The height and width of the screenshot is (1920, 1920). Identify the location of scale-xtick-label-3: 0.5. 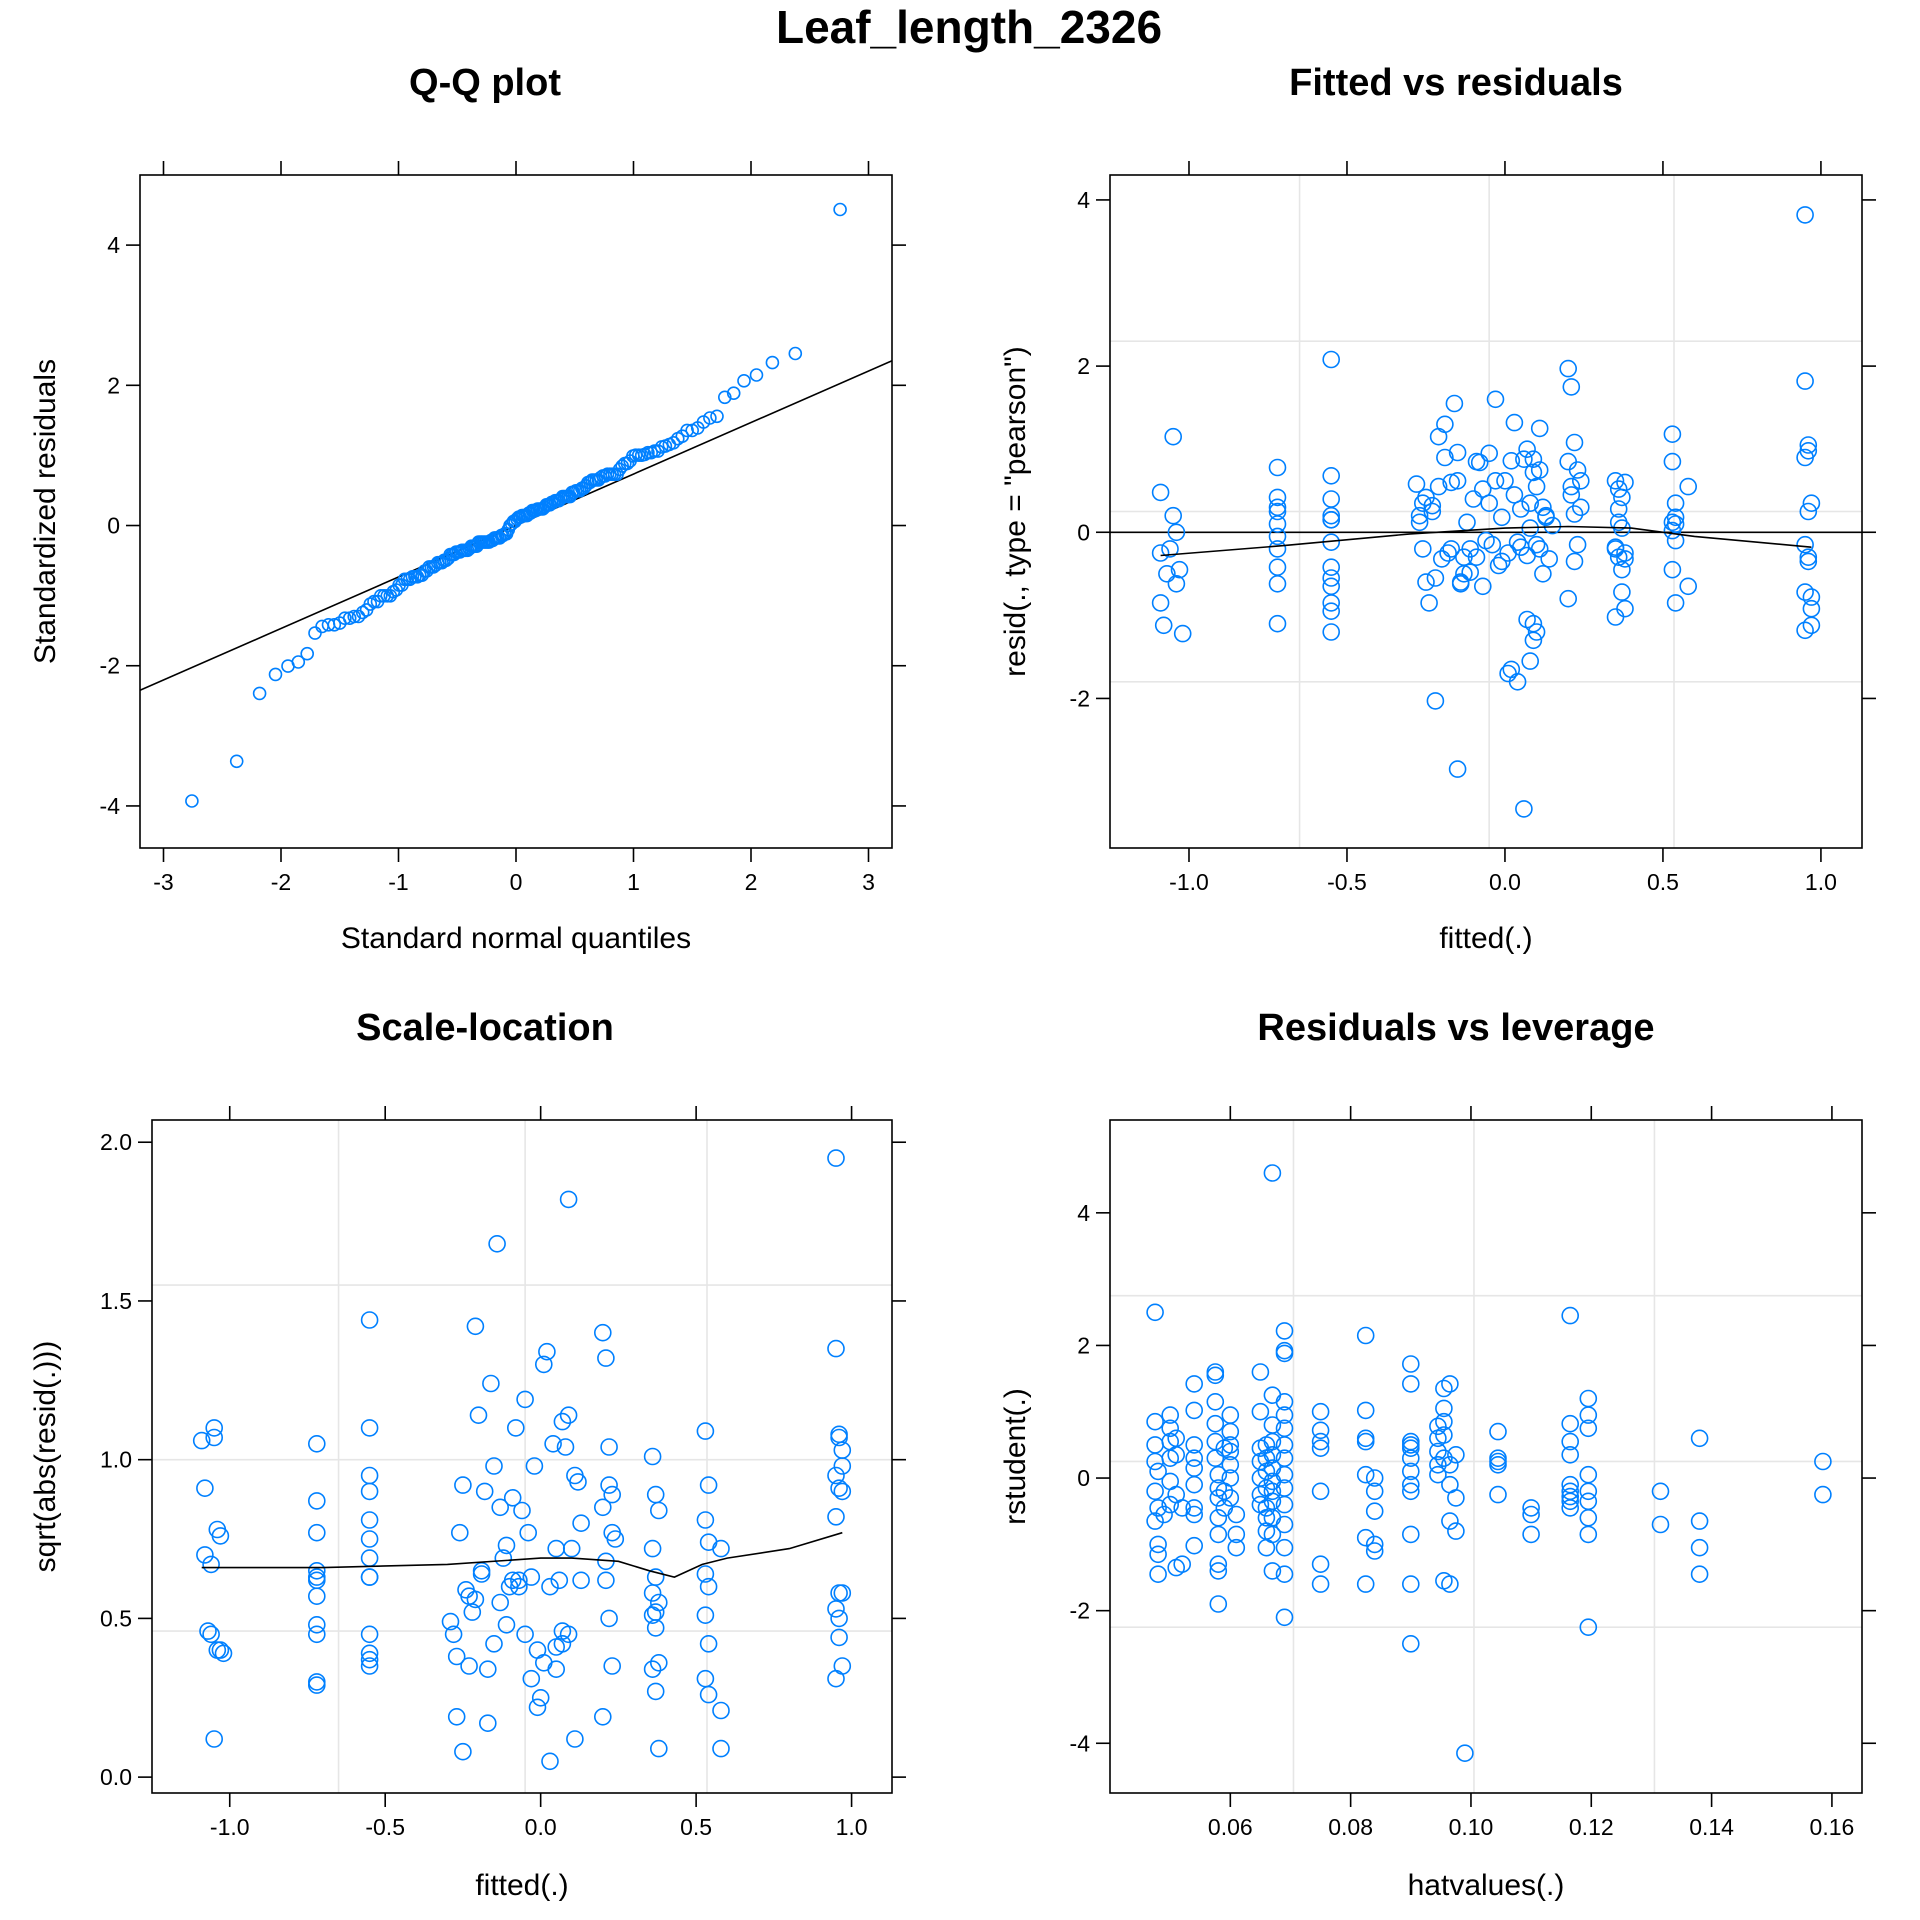
(696, 1827).